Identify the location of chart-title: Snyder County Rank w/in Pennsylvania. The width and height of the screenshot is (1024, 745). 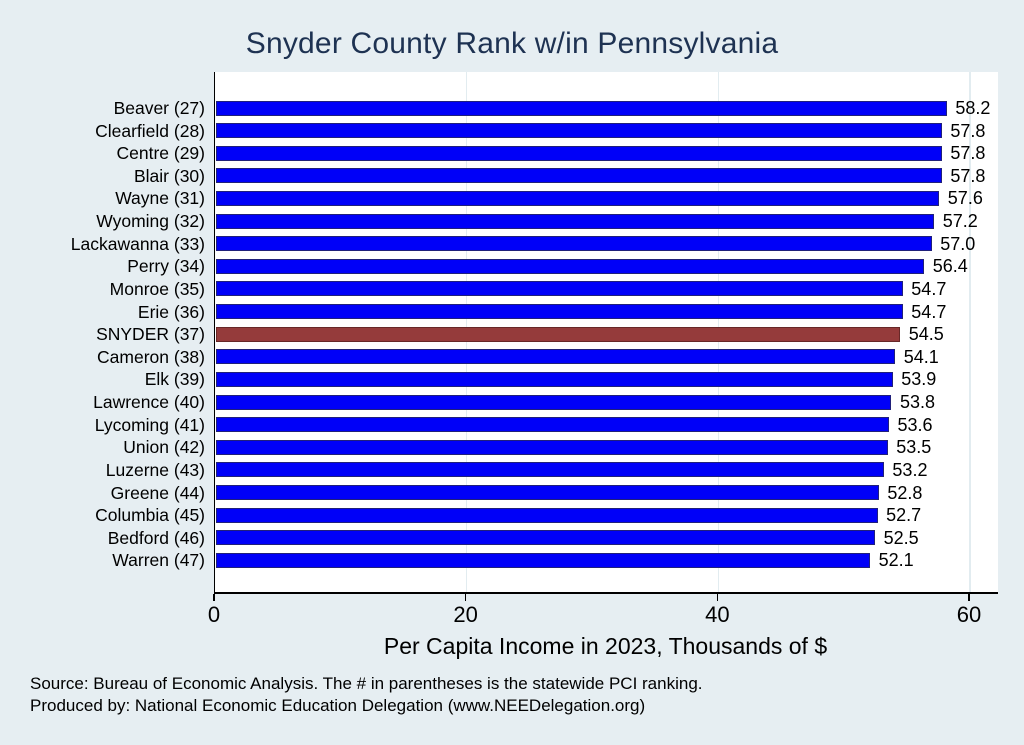
(512, 43).